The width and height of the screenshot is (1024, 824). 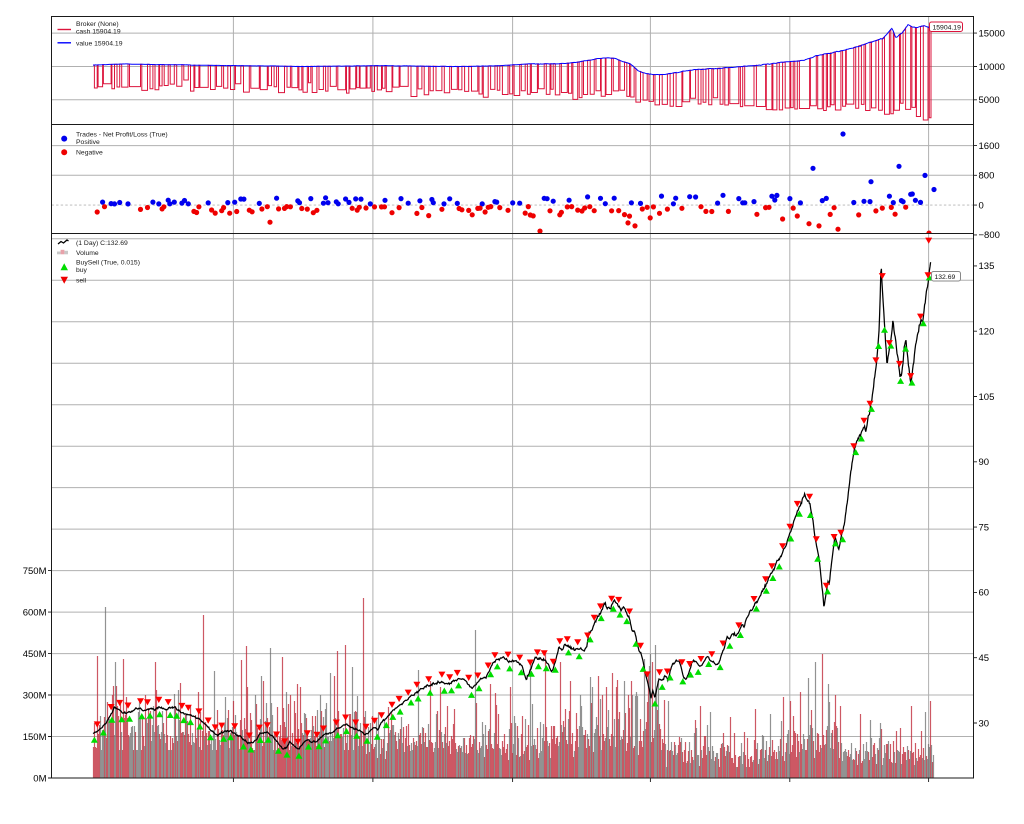 What do you see at coordinates (35, 612) in the screenshot?
I see `svg-text: 600M` at bounding box center [35, 612].